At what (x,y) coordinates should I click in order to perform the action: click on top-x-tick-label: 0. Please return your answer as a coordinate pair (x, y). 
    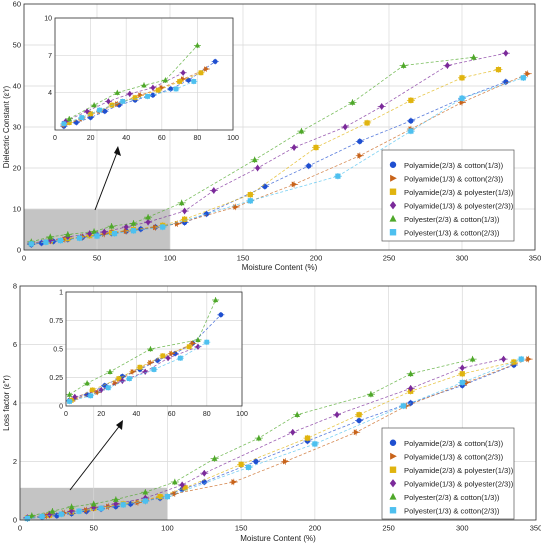
    Looking at the image, I should click on (24, 258).